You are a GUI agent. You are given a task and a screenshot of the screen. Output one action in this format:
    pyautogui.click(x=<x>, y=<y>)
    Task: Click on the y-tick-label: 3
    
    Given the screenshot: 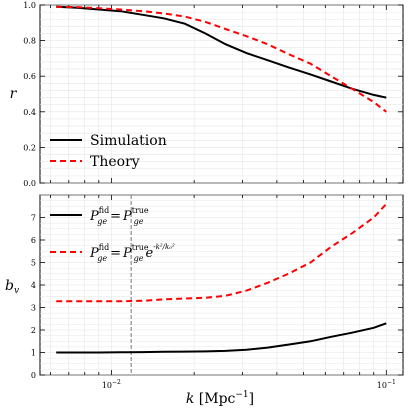 What is the action you would take?
    pyautogui.click(x=33, y=308)
    